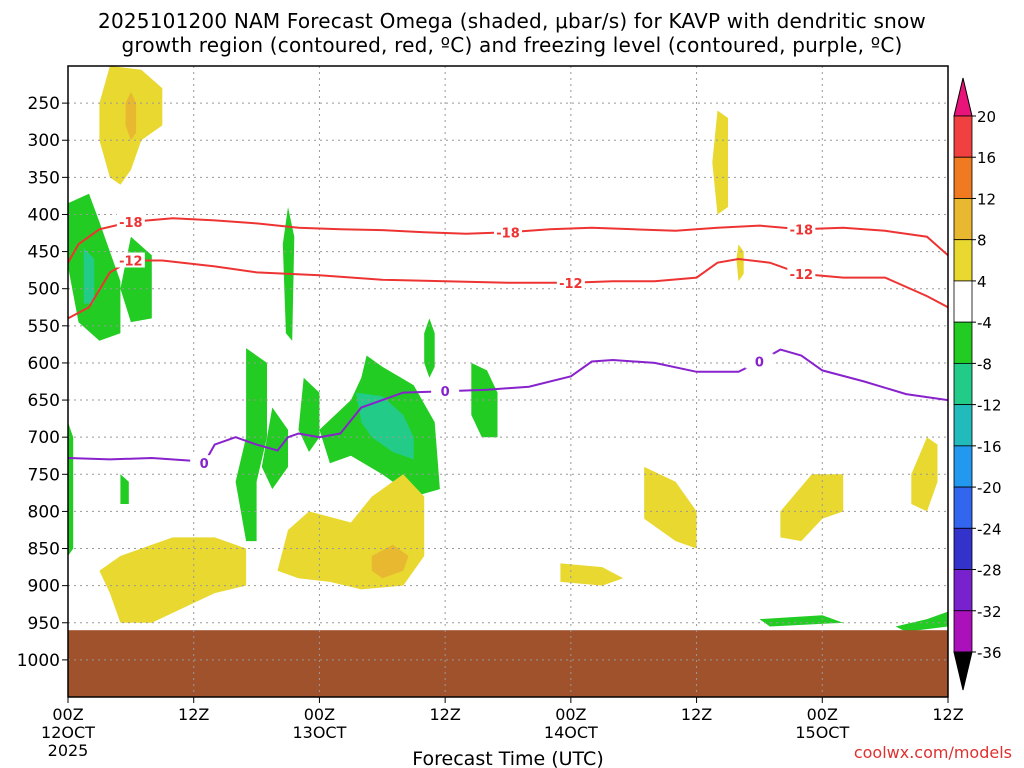 The image size is (1024, 768). I want to click on x-tick-year-0: 2025, so click(68, 750).